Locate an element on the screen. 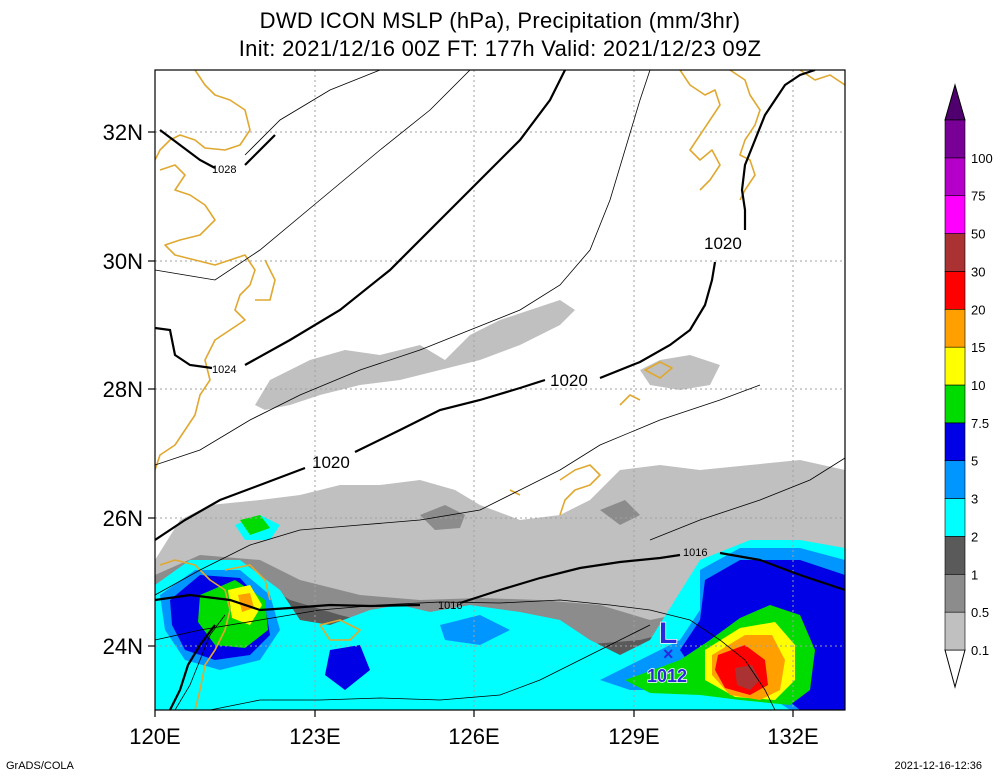  lat-label-30n: 30N is located at coordinates (123, 261).